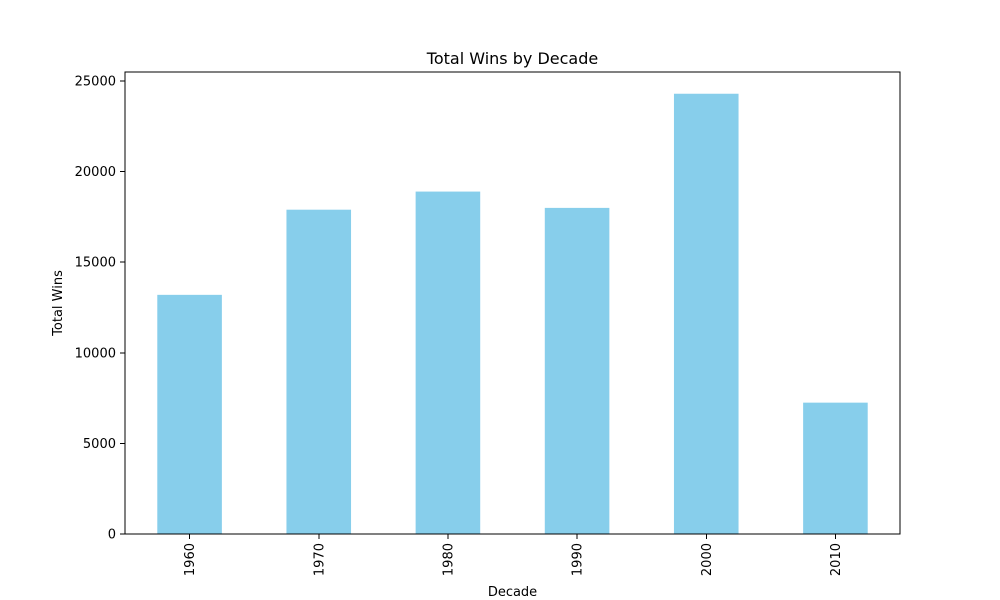 The height and width of the screenshot is (600, 1000). I want to click on bar-1980, so click(448, 362).